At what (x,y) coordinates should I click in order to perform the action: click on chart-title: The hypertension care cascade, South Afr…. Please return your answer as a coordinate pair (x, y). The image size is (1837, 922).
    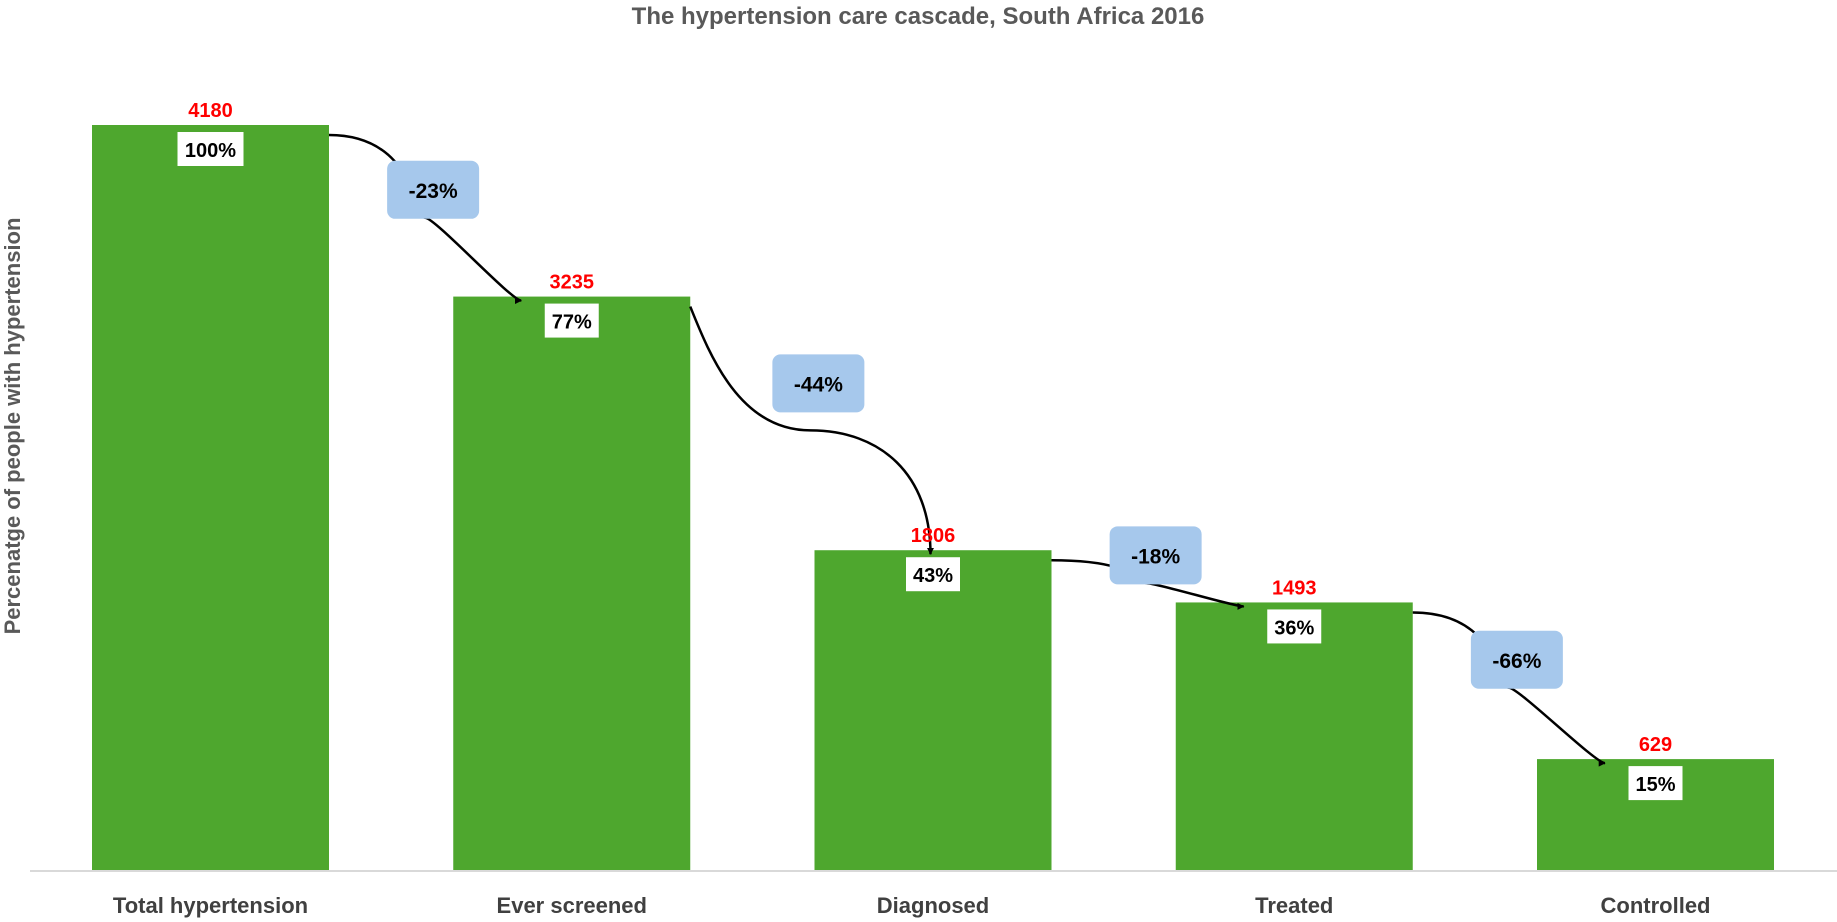
    Looking at the image, I should click on (918, 16).